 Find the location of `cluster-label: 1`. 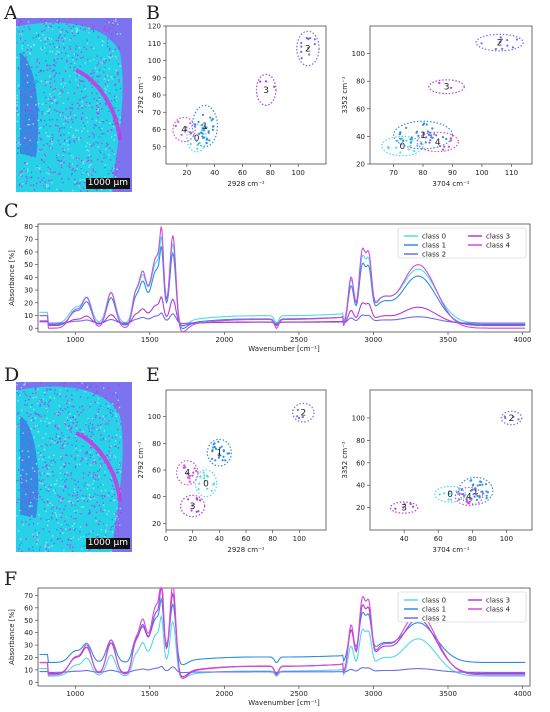

cluster-label: 1 is located at coordinates (205, 127).